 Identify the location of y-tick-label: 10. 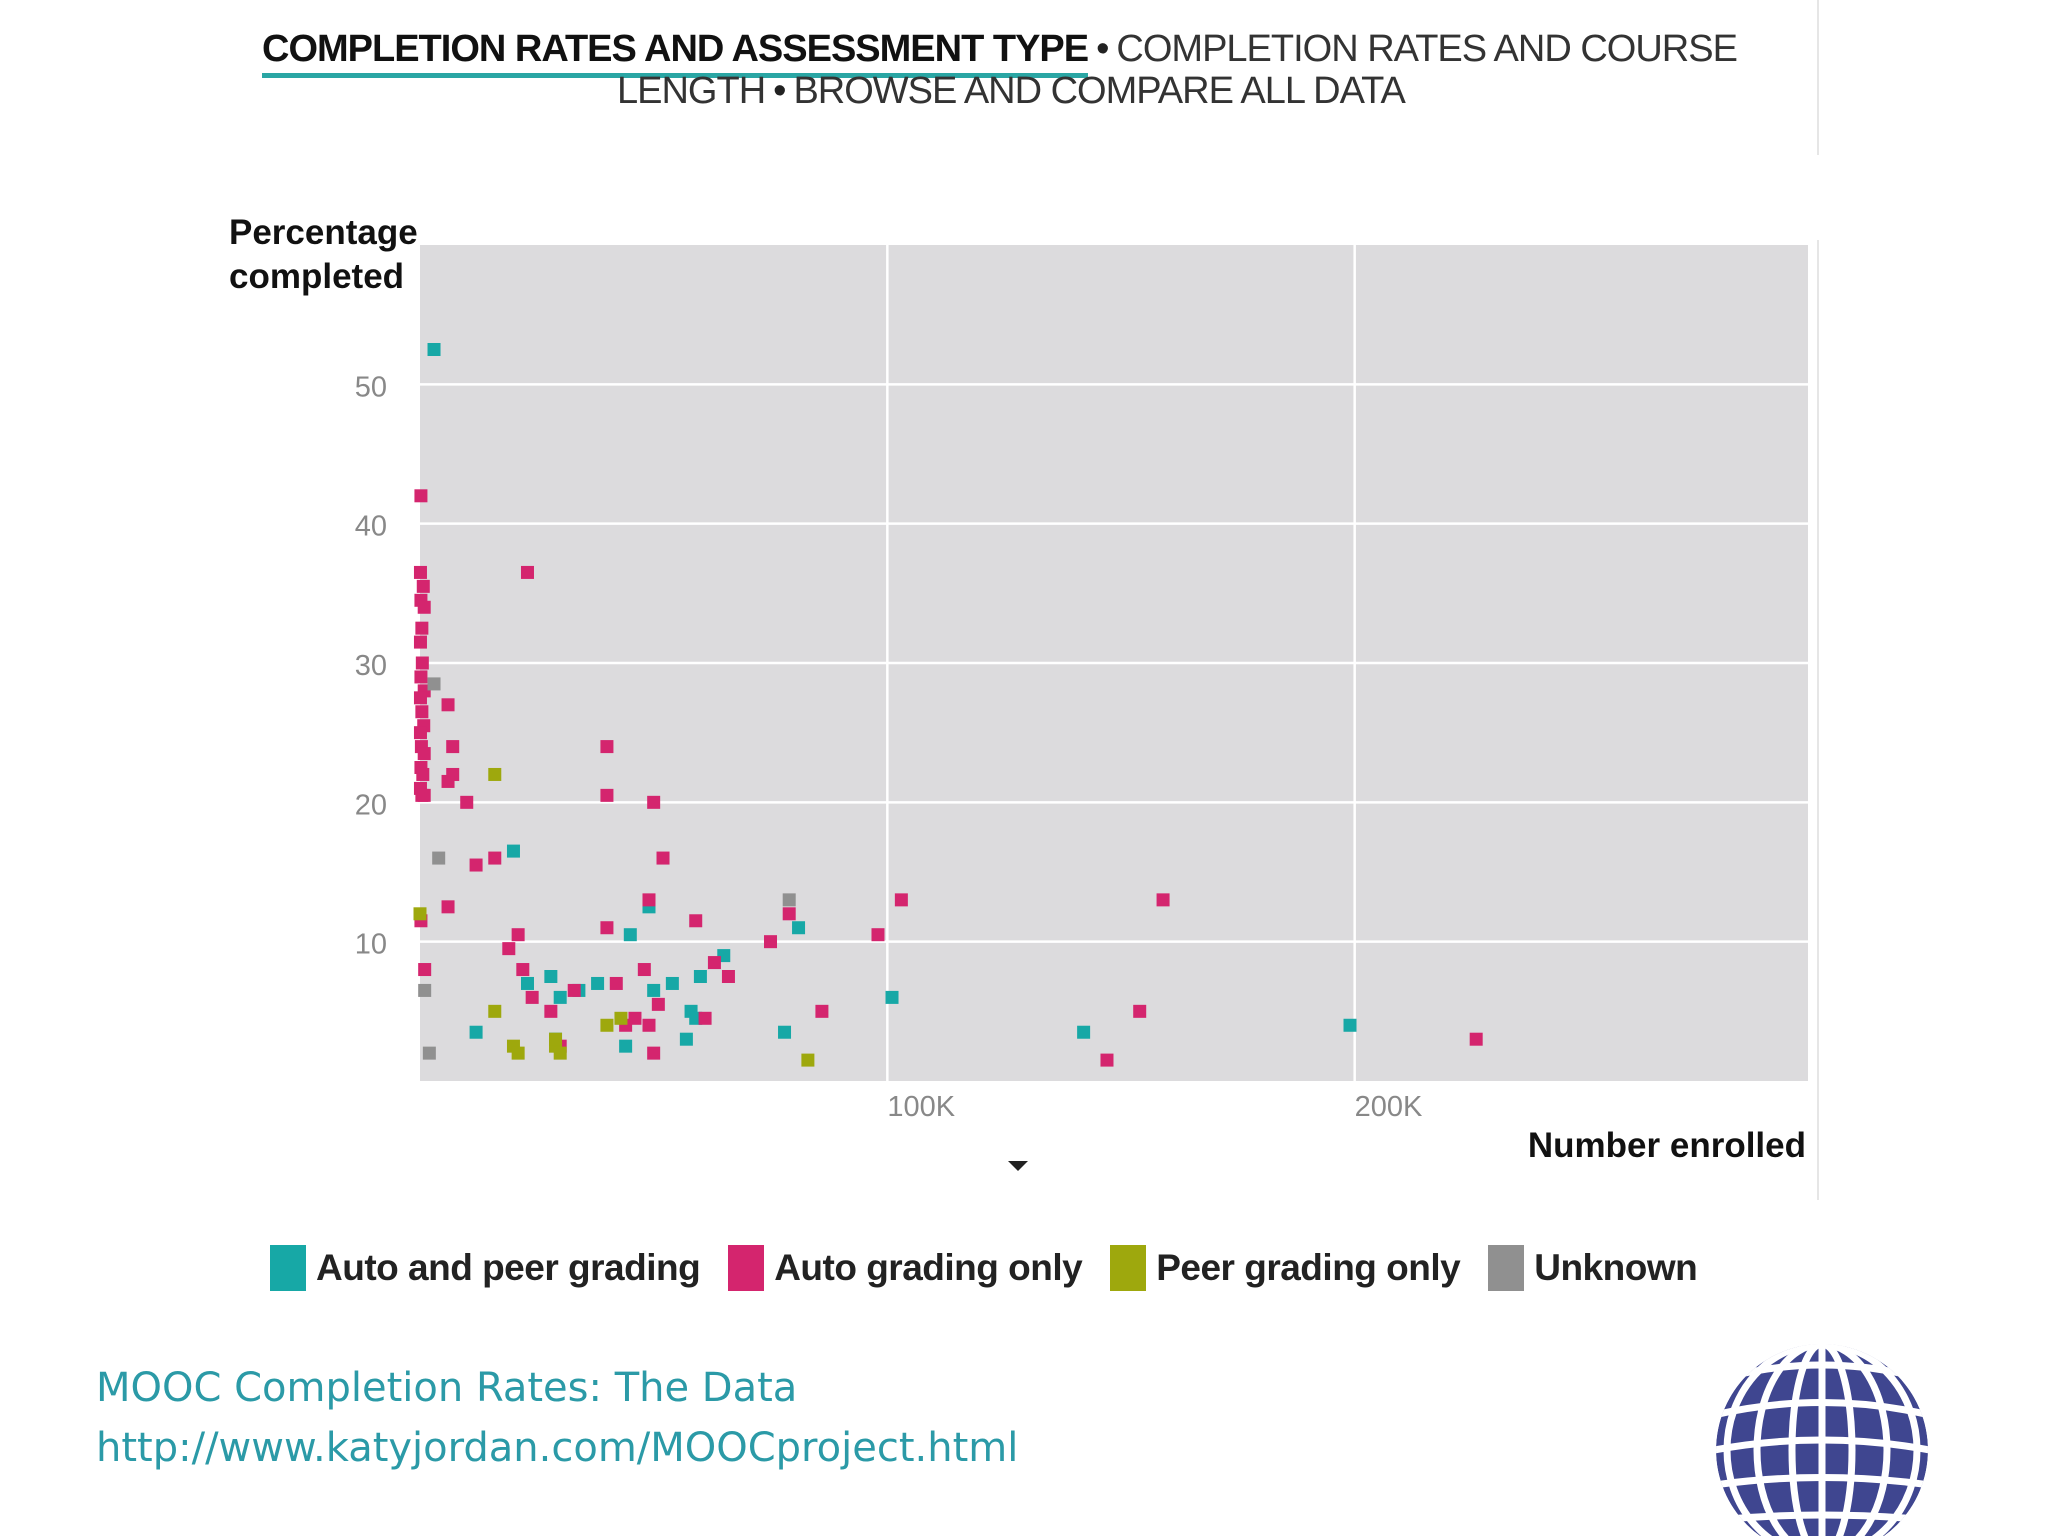
(371, 945).